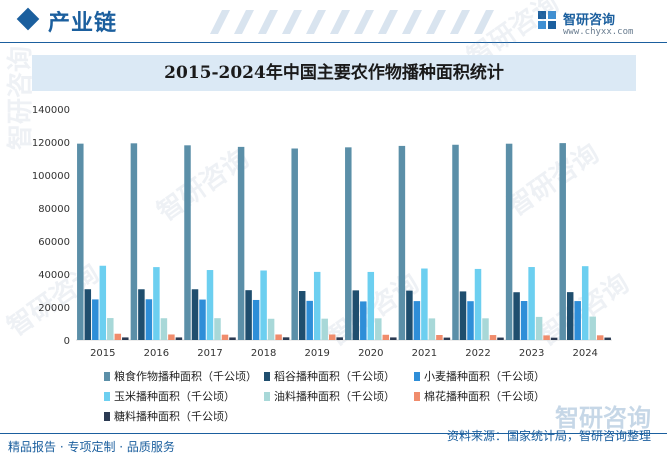 This screenshot has height=464, width=667. What do you see at coordinates (334, 396) in the screenshot?
I see `legend-label: 油料播种面积（千公顷）` at bounding box center [334, 396].